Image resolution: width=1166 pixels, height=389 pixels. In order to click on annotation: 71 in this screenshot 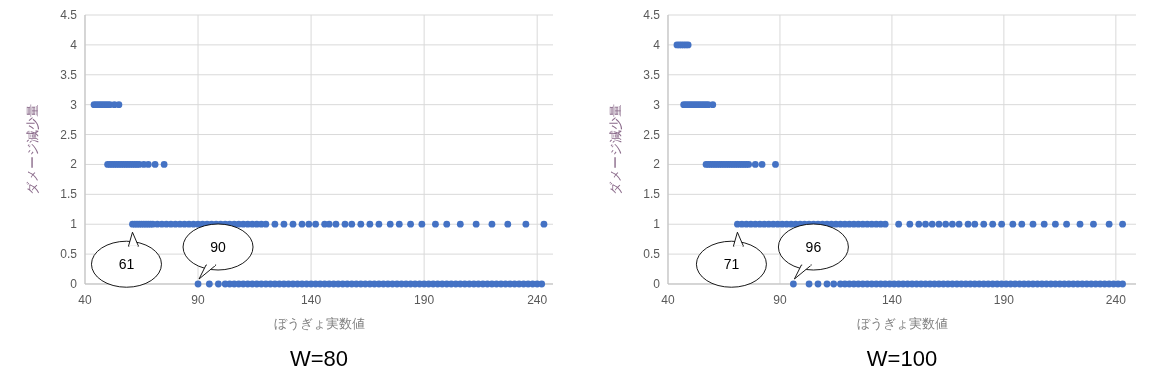, I will do `click(731, 264)`.